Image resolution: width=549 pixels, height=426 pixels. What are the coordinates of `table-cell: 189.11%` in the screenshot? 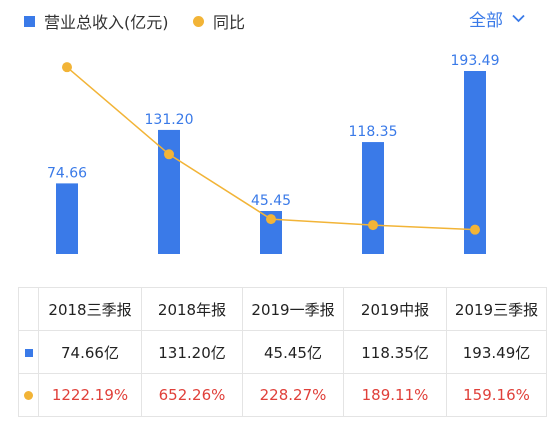 It's located at (395, 395).